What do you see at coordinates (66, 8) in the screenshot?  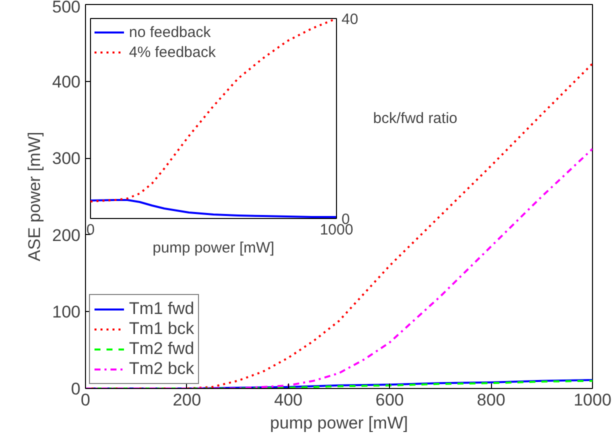 I see `y-tick-label: 500` at bounding box center [66, 8].